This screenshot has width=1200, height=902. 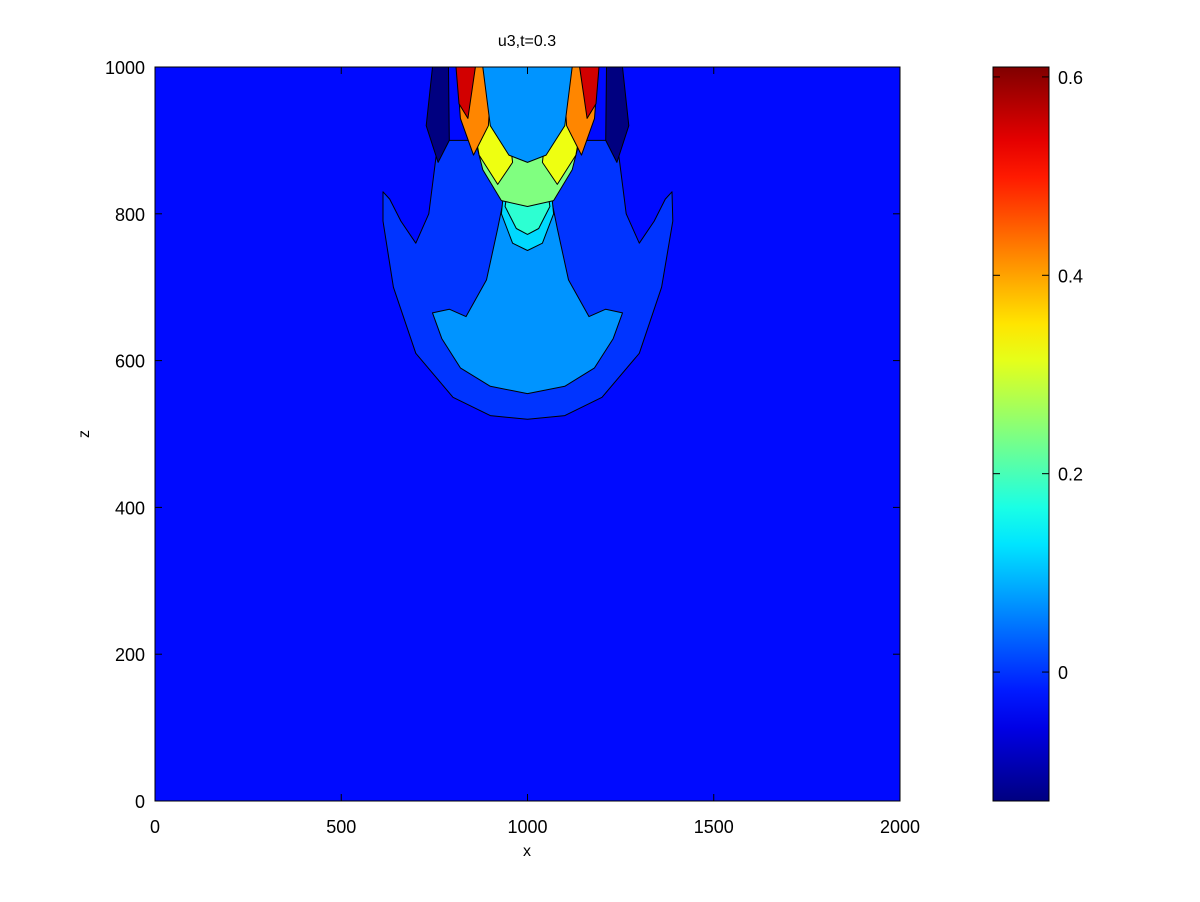 What do you see at coordinates (125, 68) in the screenshot?
I see `y-tick-label: 1000` at bounding box center [125, 68].